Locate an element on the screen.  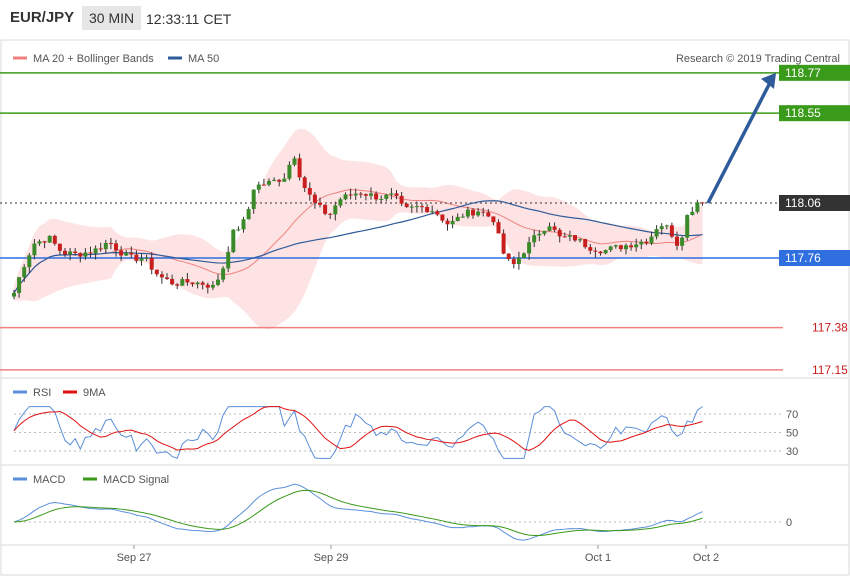
forecast-line is located at coordinates (740, 141).